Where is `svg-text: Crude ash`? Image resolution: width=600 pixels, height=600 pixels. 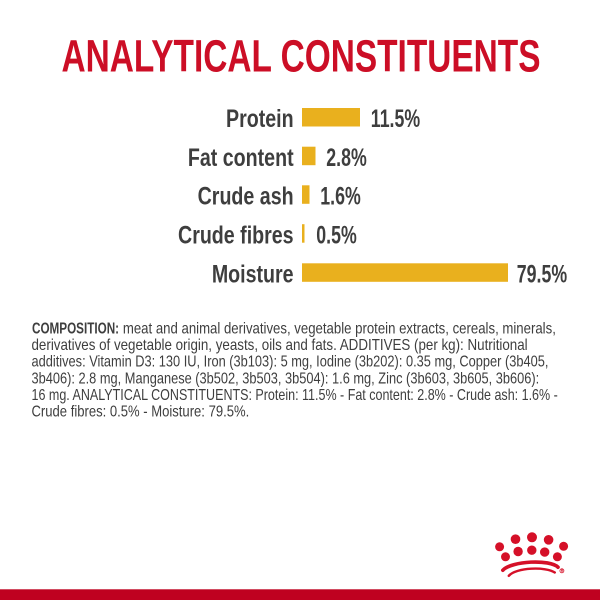
svg-text: Crude ash is located at coordinates (246, 196).